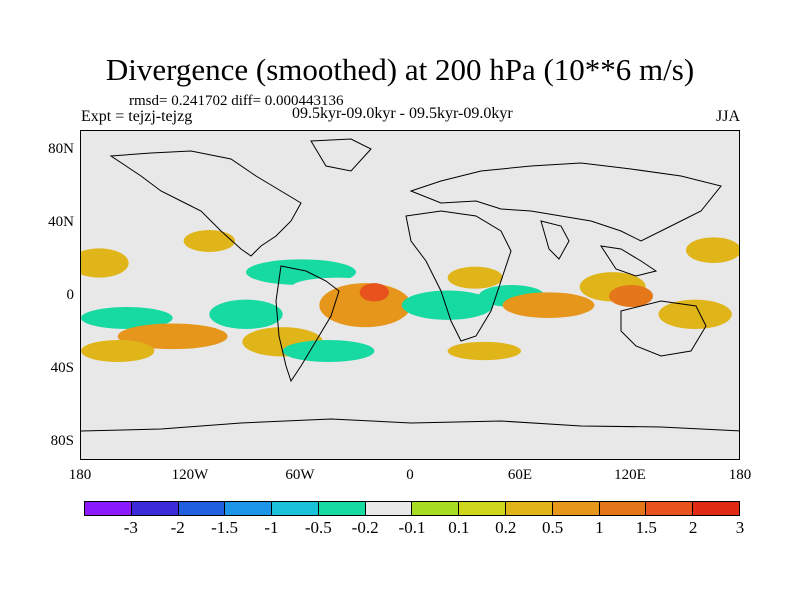 The width and height of the screenshot is (800, 600). What do you see at coordinates (70, 295) in the screenshot?
I see `lat-label-0: 0` at bounding box center [70, 295].